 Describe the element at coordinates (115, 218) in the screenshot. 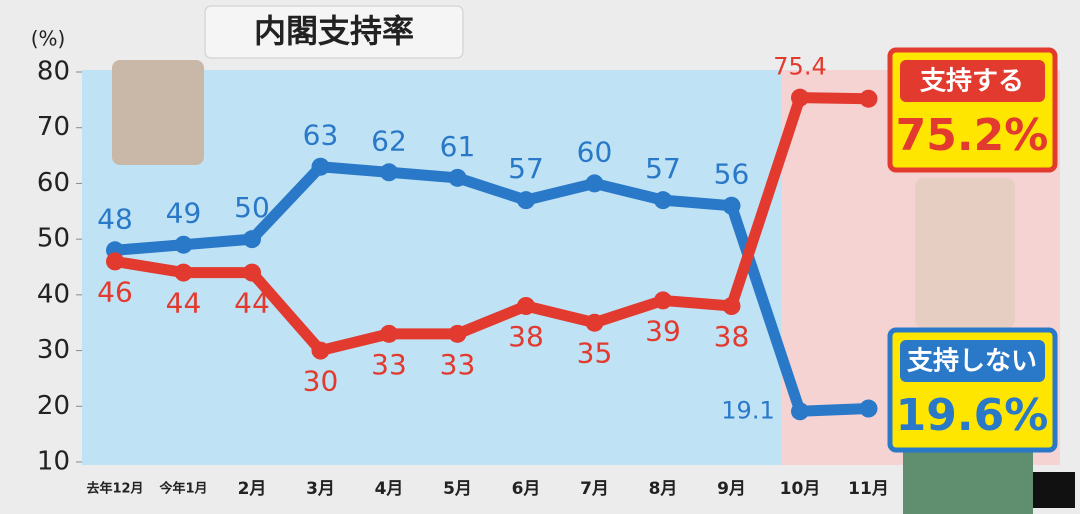

I see `data-label: 48` at that location.